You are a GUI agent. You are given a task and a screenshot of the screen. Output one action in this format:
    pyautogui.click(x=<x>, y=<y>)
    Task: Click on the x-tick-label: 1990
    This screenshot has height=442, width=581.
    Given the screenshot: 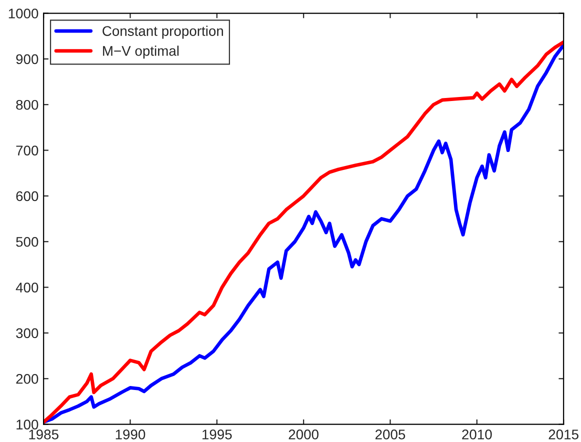 What is the action you would take?
    pyautogui.click(x=131, y=435)
    